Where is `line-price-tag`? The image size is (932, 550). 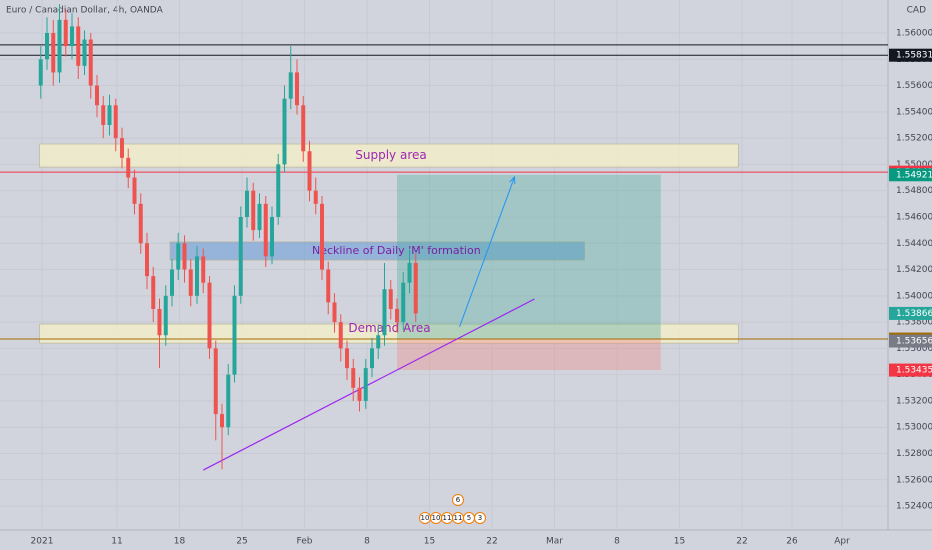 line-price-tag is located at coordinates (910, 55).